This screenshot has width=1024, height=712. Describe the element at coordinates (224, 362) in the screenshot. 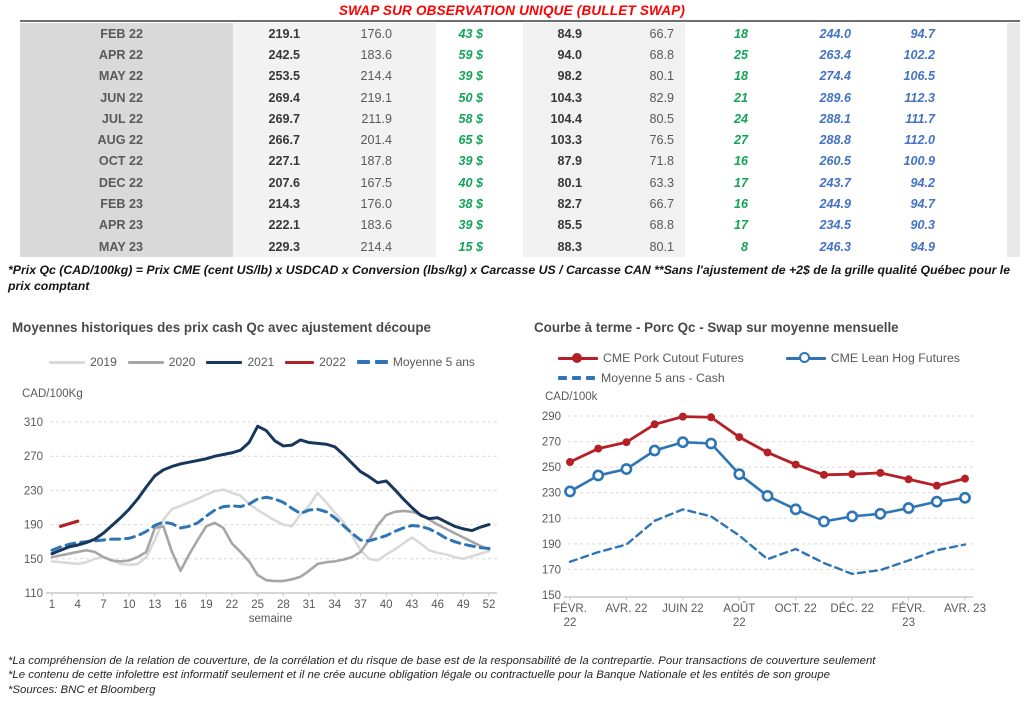

I see `line-swatch-2021` at that location.